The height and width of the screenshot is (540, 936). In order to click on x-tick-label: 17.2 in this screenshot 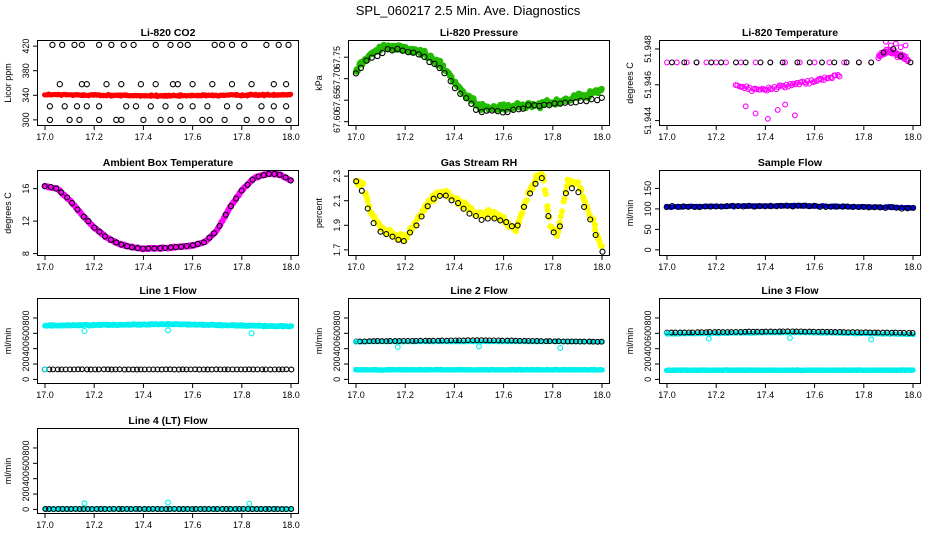, I will do `click(405, 267)`.